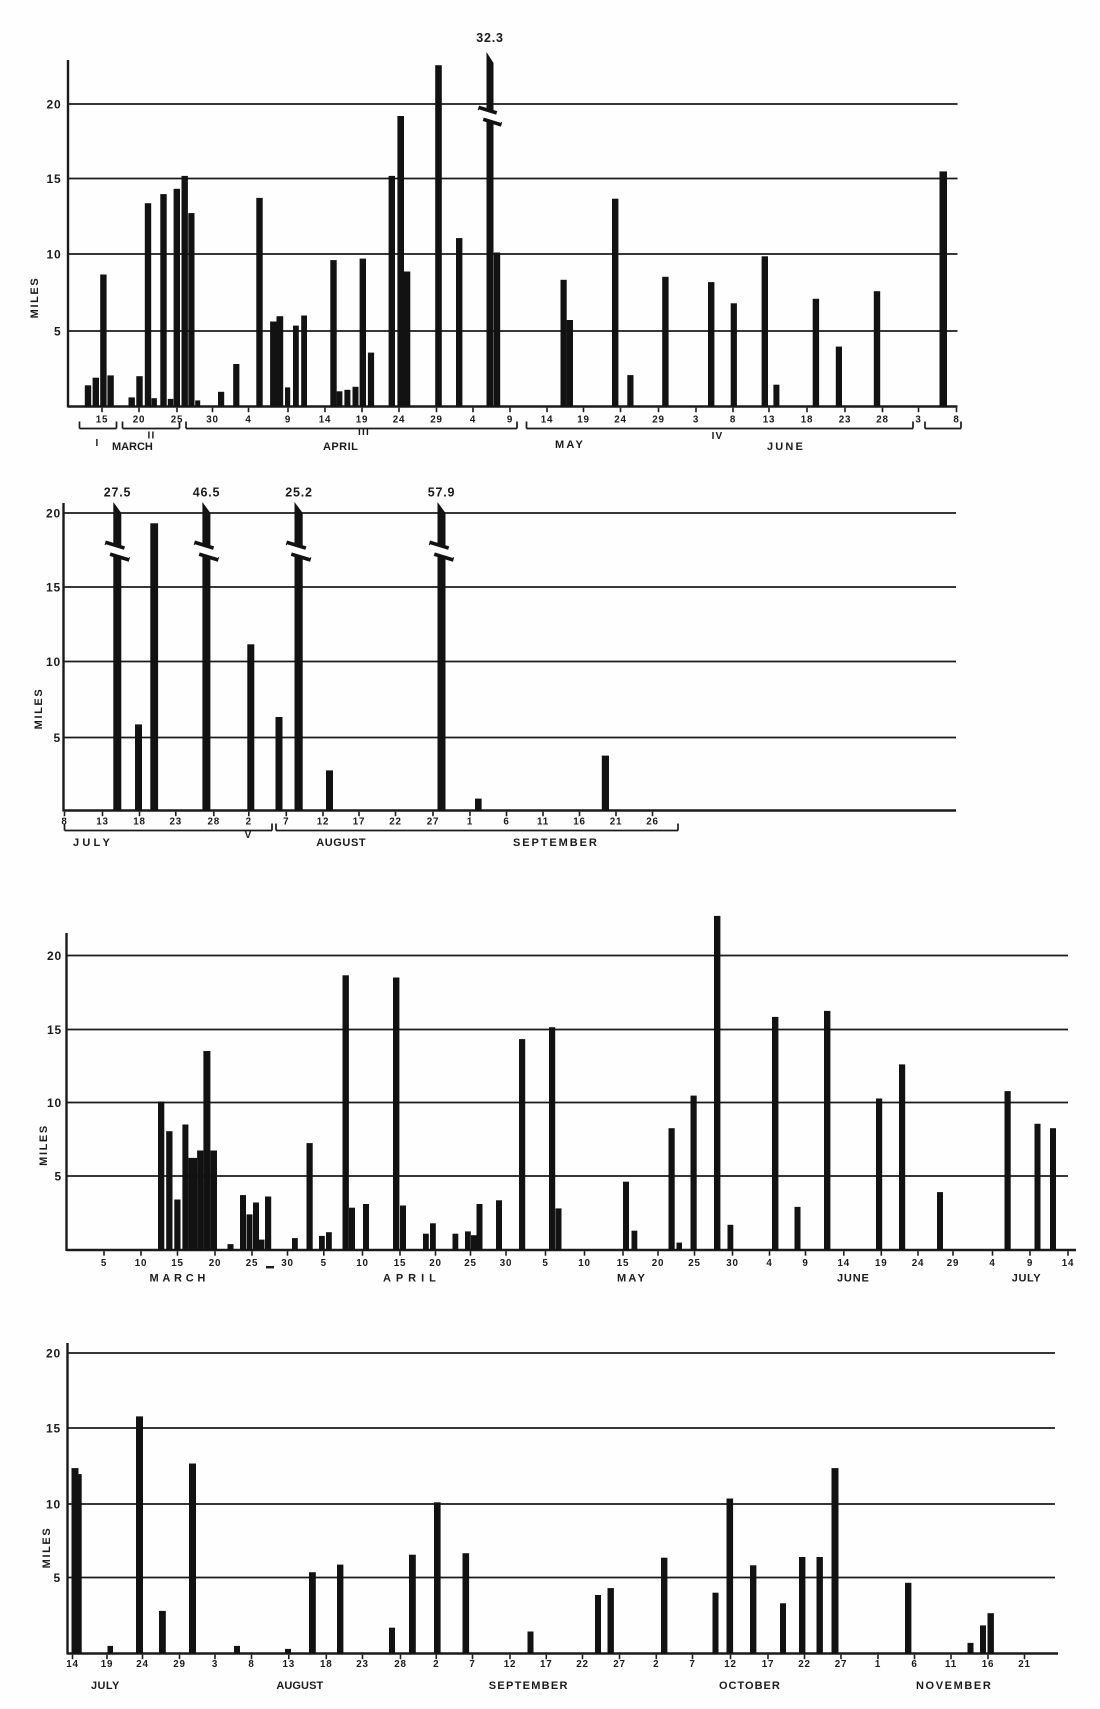 The width and height of the screenshot is (1100, 1709). What do you see at coordinates (341, 843) in the screenshot?
I see `svg-text: AUGUST` at bounding box center [341, 843].